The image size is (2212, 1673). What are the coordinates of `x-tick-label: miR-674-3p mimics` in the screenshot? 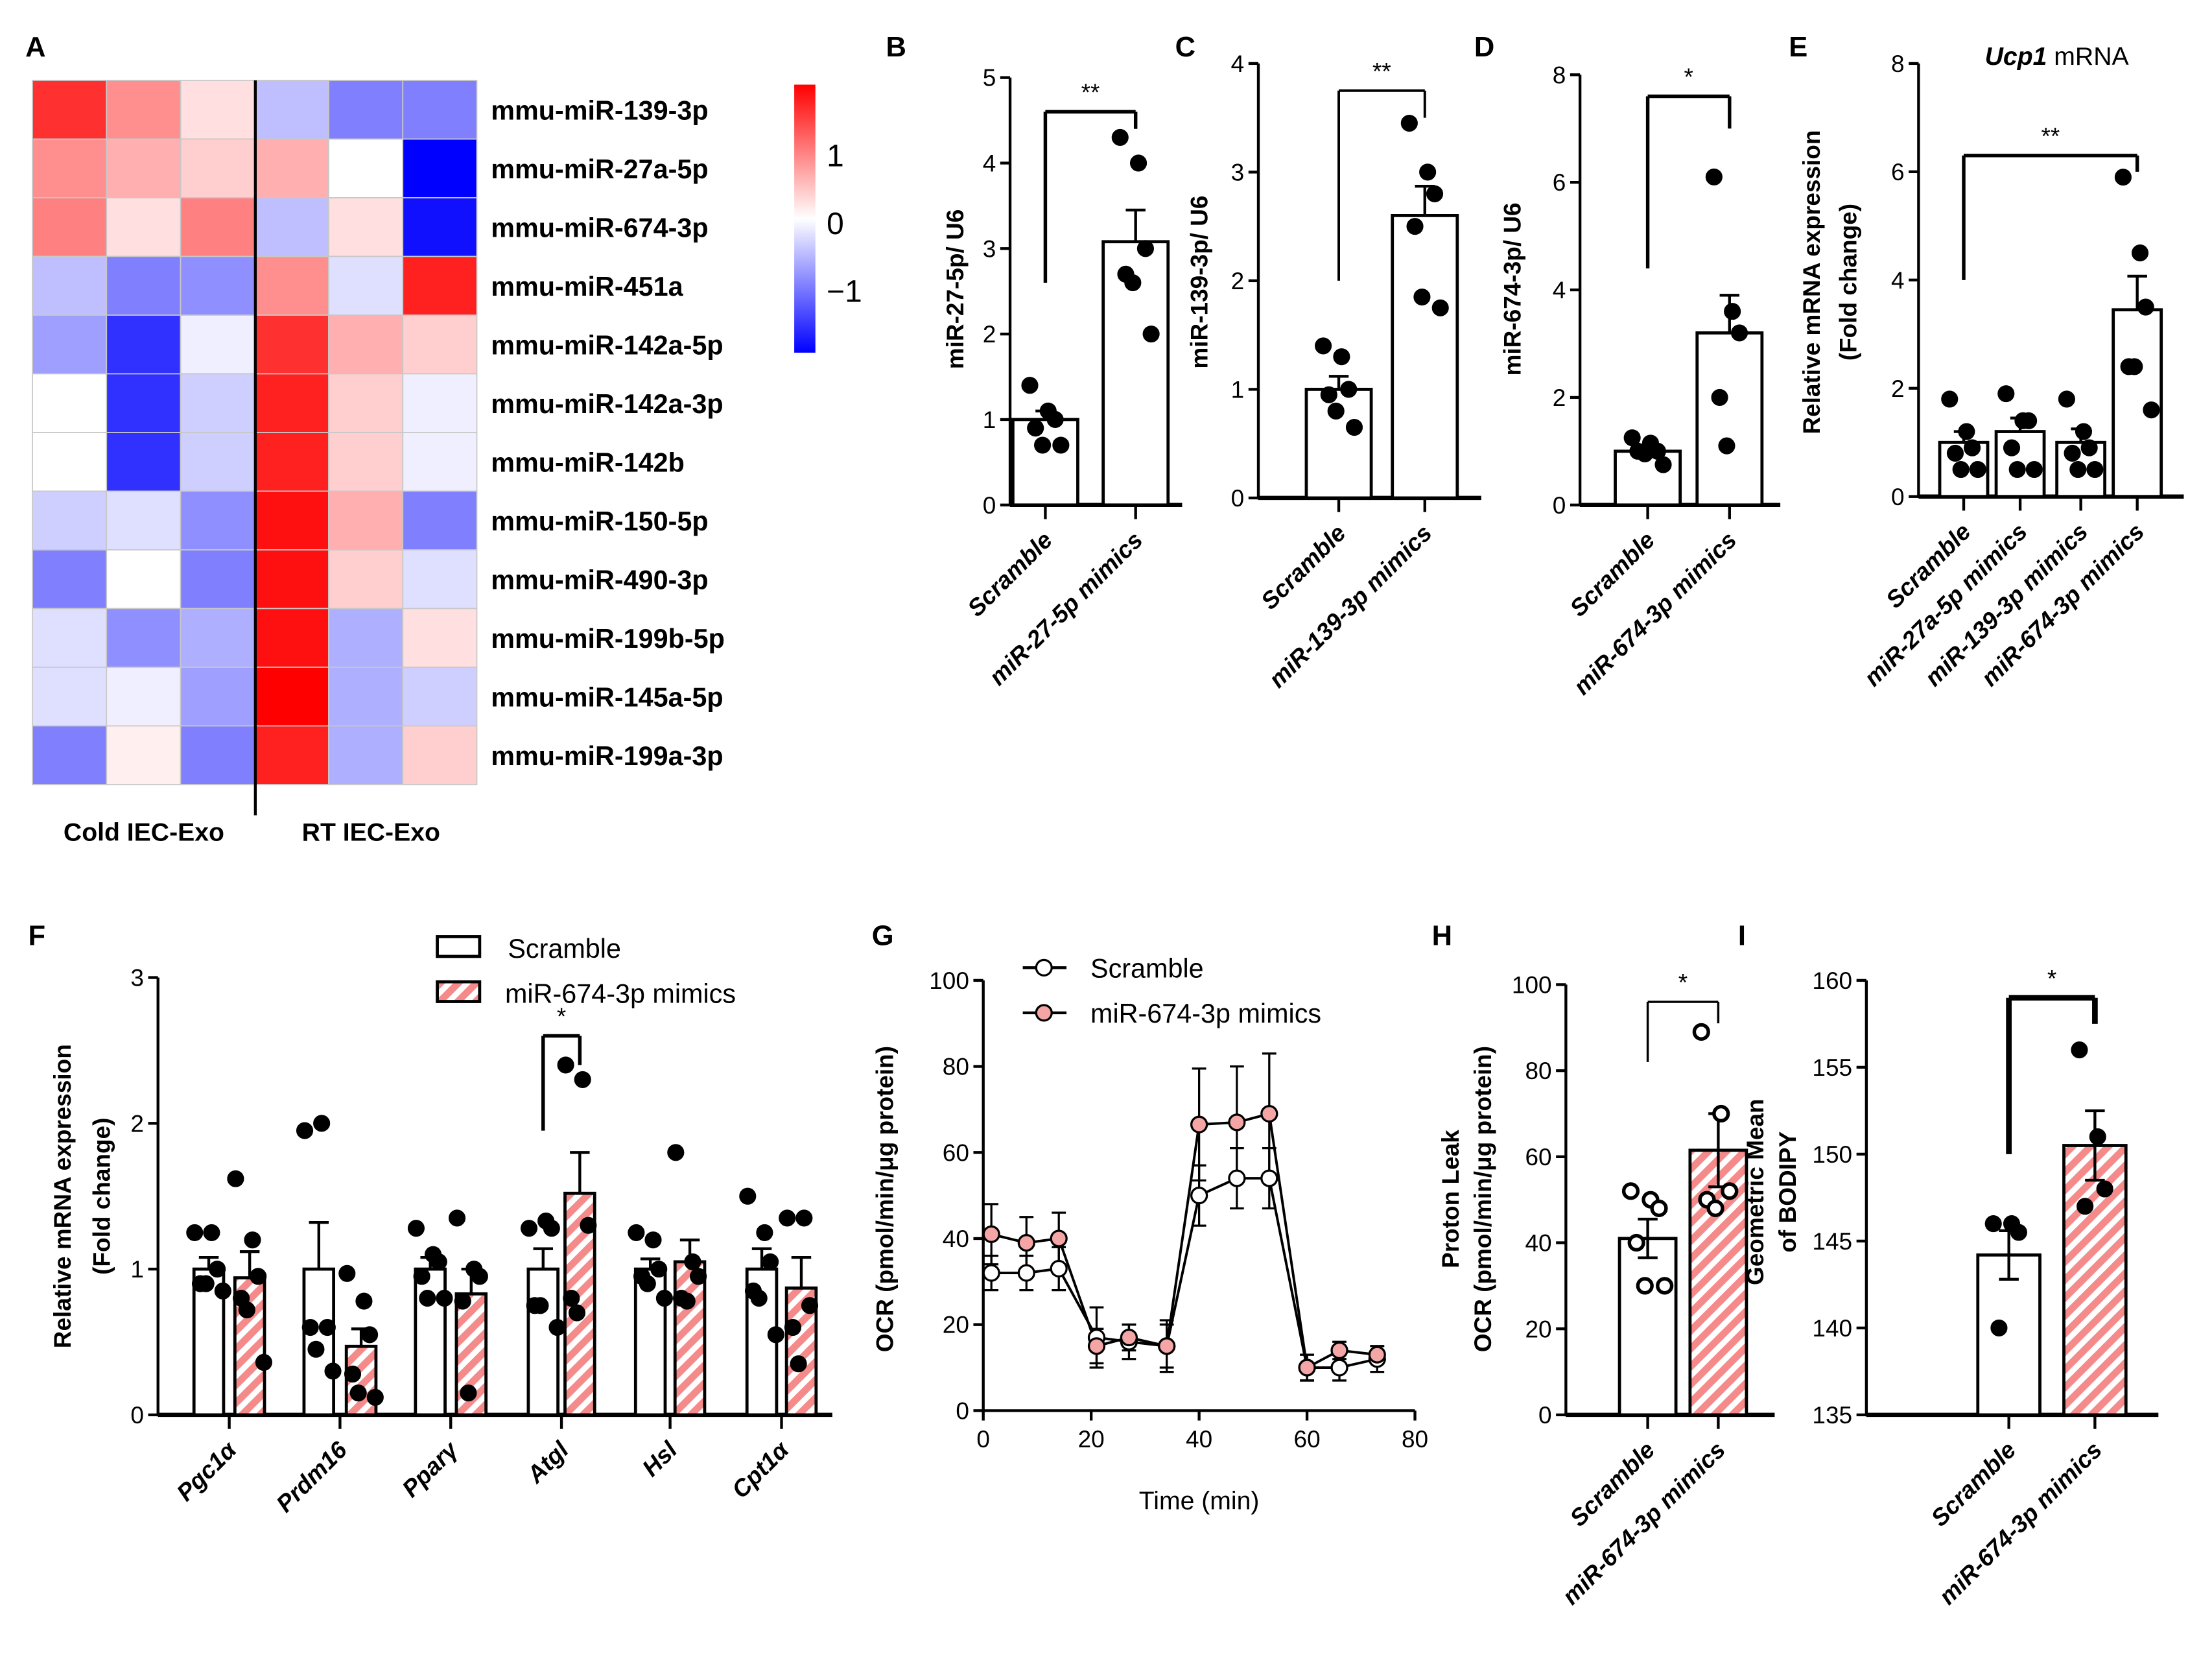 It's located at (1654, 613).